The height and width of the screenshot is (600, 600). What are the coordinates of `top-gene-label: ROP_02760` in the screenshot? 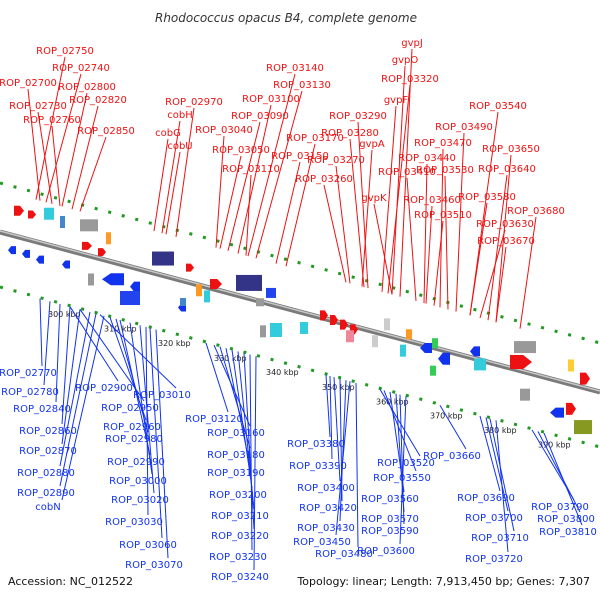 It's located at (52, 120).